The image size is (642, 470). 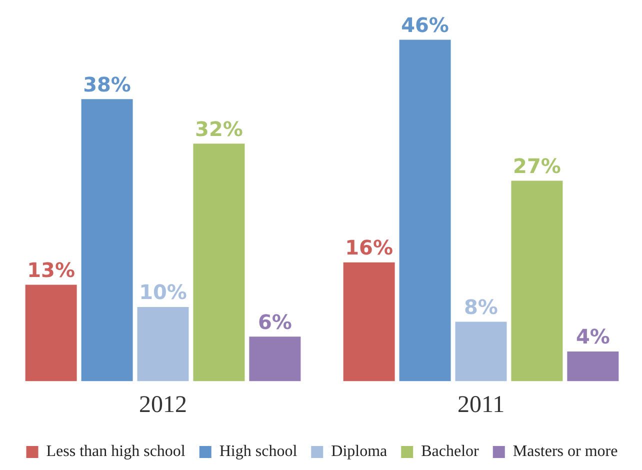 I want to click on data-label: 13%, so click(x=51, y=270).